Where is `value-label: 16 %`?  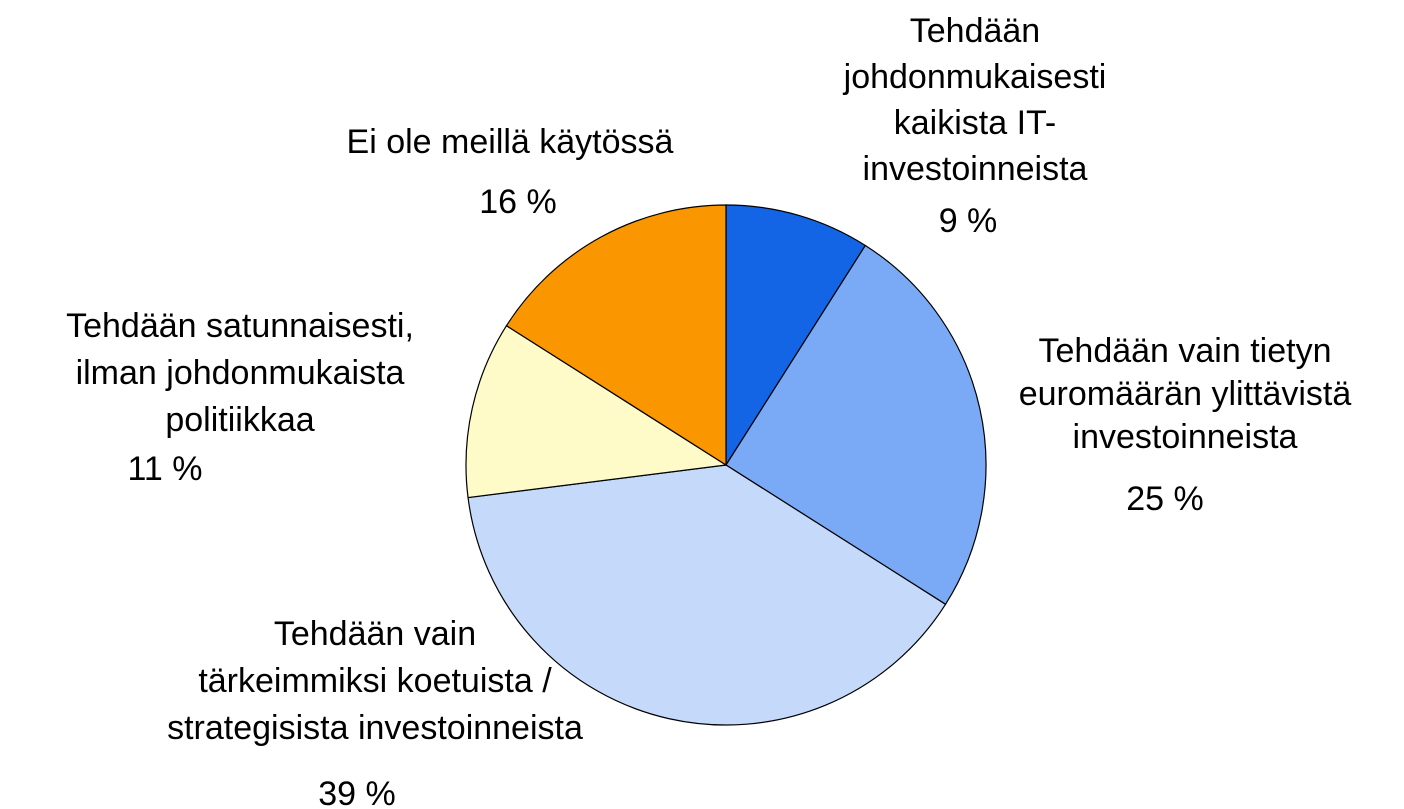 value-label: 16 % is located at coordinates (518, 202).